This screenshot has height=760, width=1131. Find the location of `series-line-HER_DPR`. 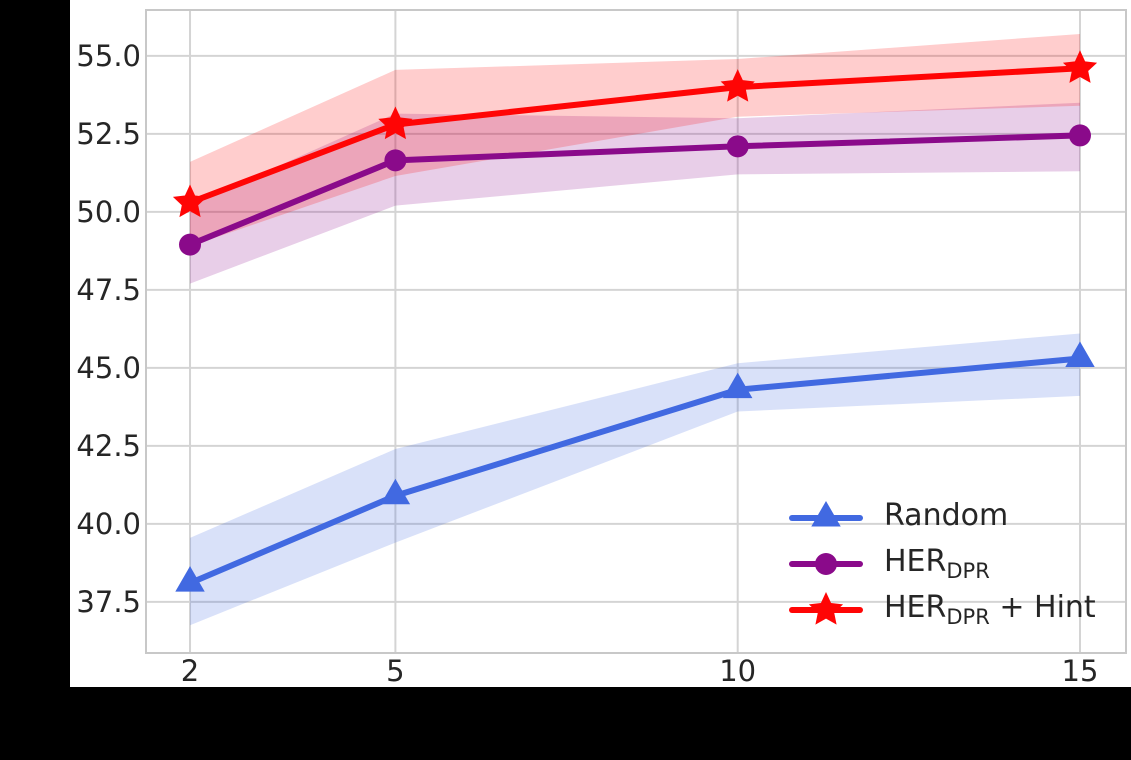

series-line-HER_DPR is located at coordinates (635, 190).